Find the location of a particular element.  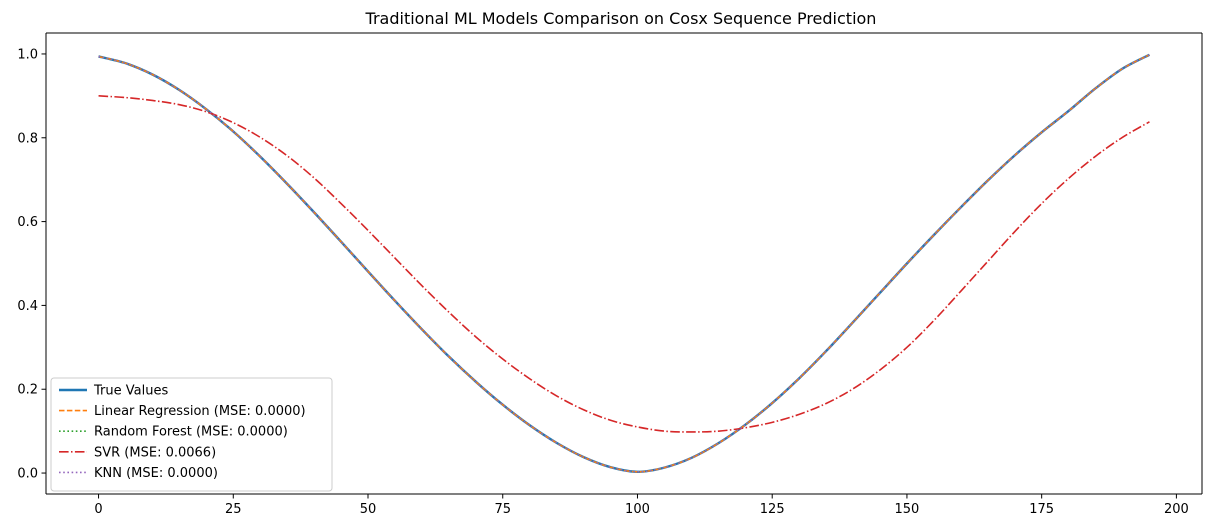

legend-label: KNN (MSE: 0.0000) is located at coordinates (156, 473).